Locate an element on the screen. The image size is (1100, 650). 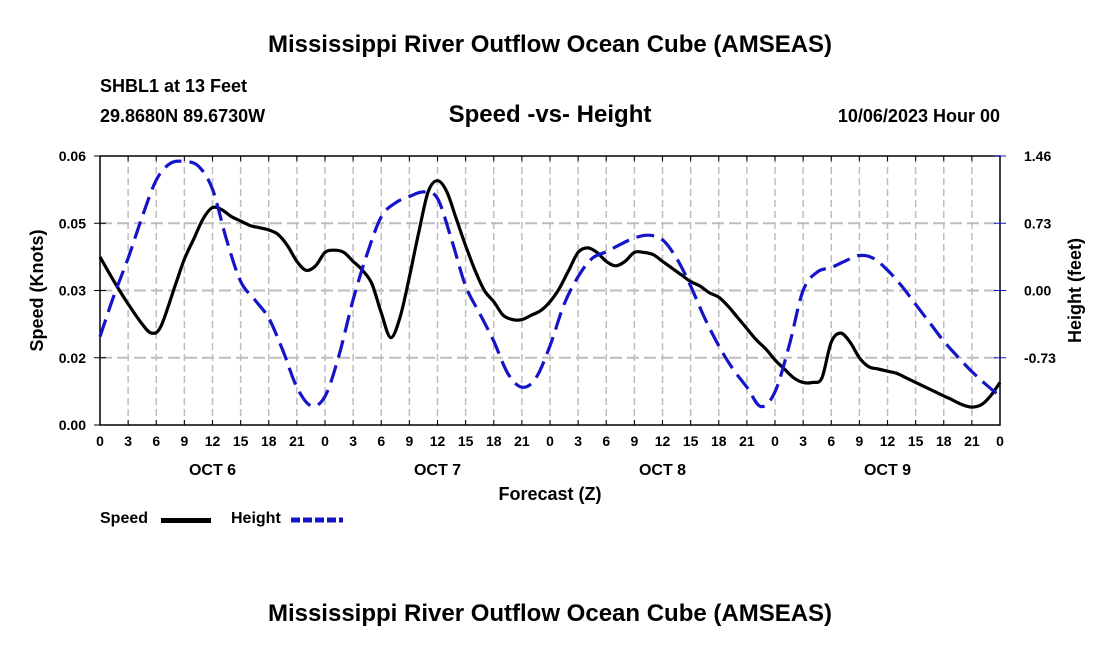
x-axis-label: Forecast (Z) is located at coordinates (549, 494).